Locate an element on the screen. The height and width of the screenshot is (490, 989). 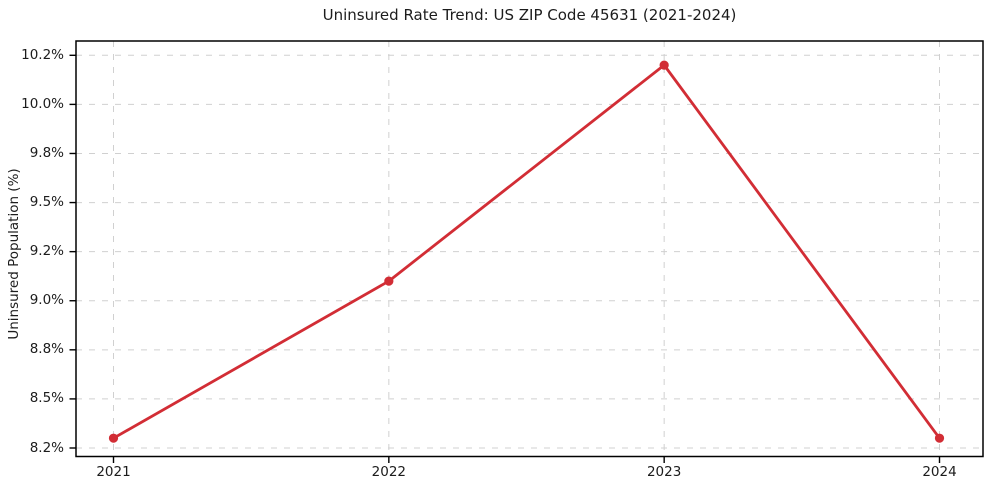
y-tick-label: 9.8% is located at coordinates (46, 152).